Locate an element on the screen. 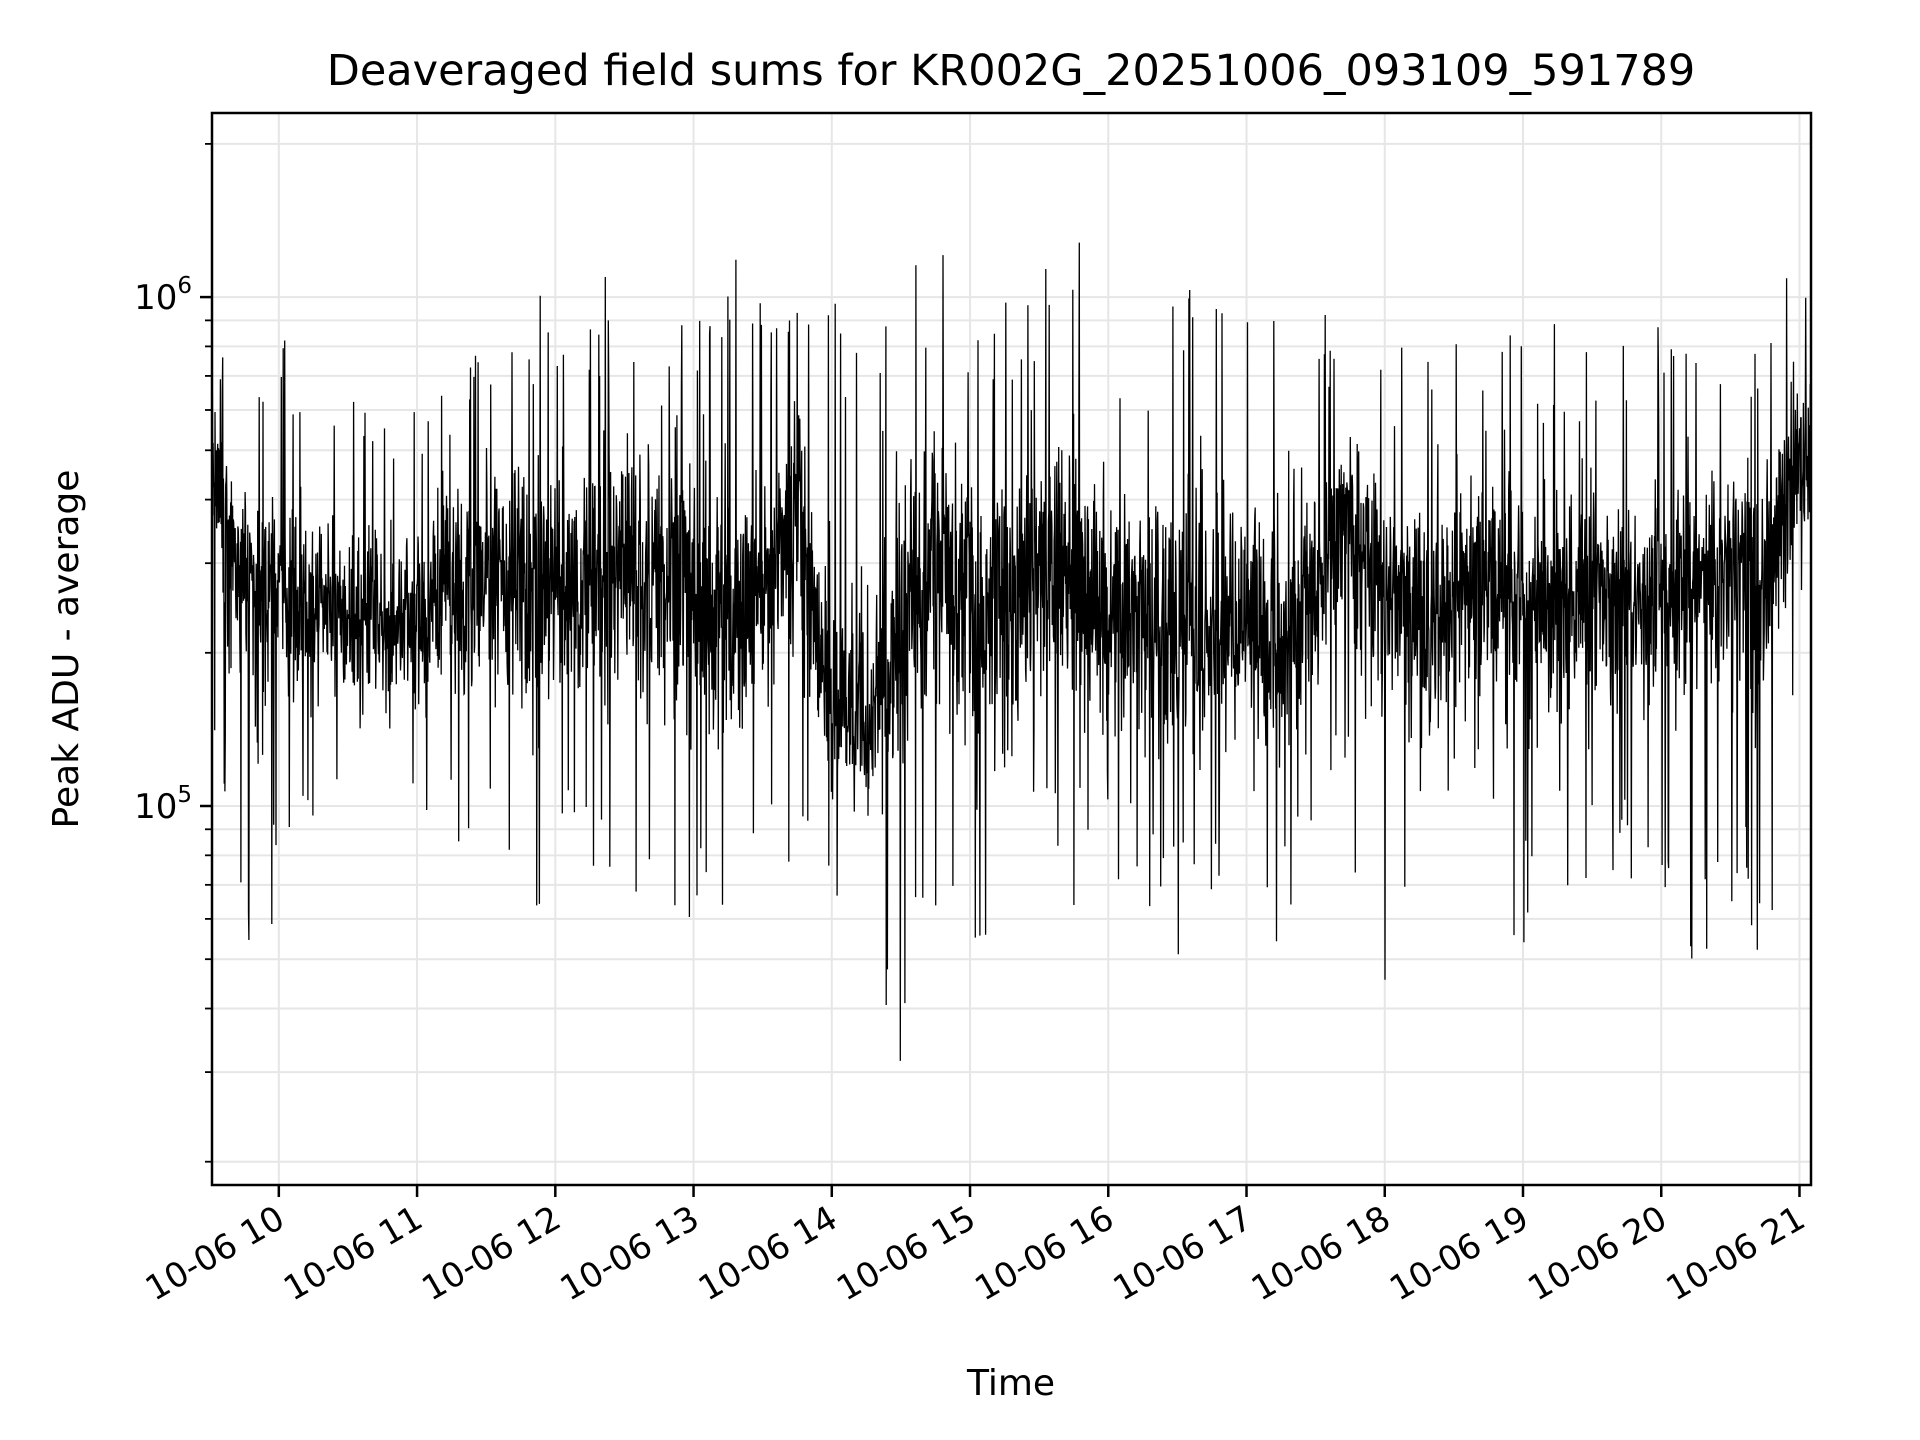  x-tick-label: 10-06 17 is located at coordinates (1183, 1253).